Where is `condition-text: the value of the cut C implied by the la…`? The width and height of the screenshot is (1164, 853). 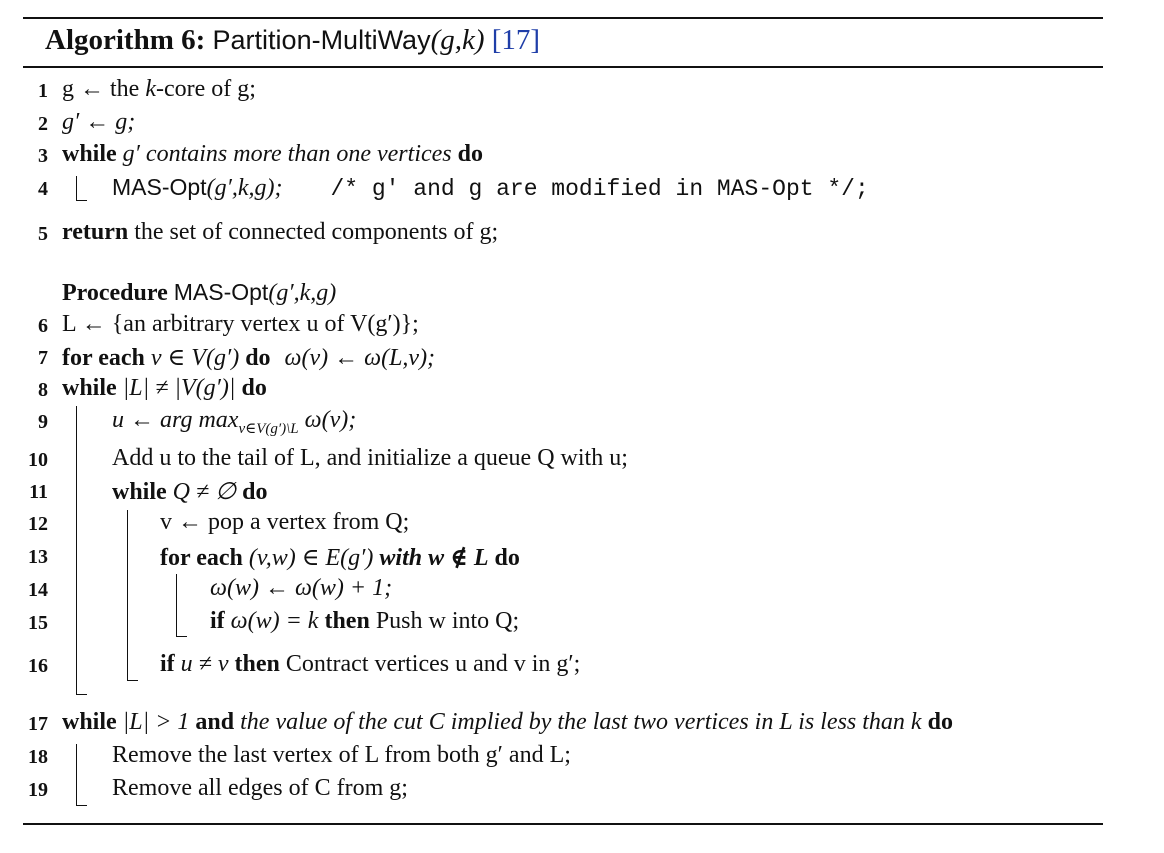 condition-text: the value of the cut C implied by the la… is located at coordinates (581, 722).